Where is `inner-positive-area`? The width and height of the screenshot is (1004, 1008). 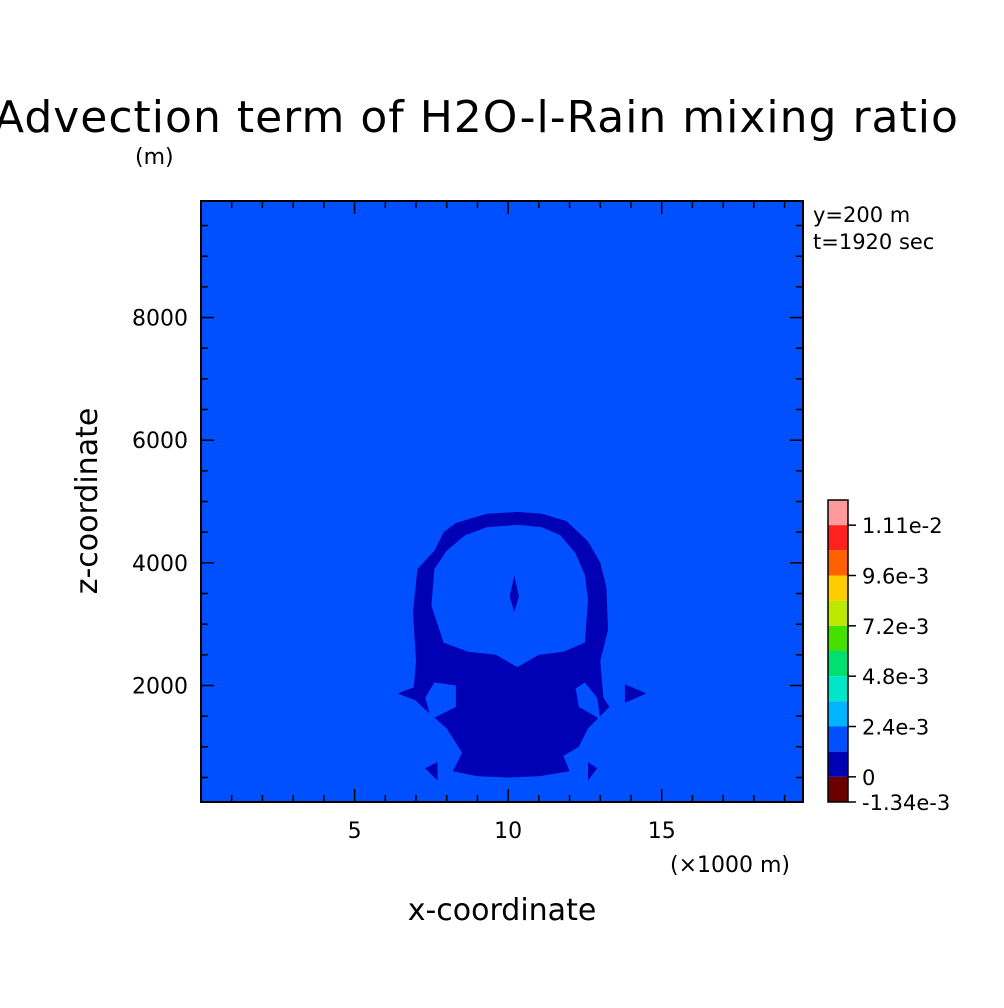 inner-positive-area is located at coordinates (509, 596).